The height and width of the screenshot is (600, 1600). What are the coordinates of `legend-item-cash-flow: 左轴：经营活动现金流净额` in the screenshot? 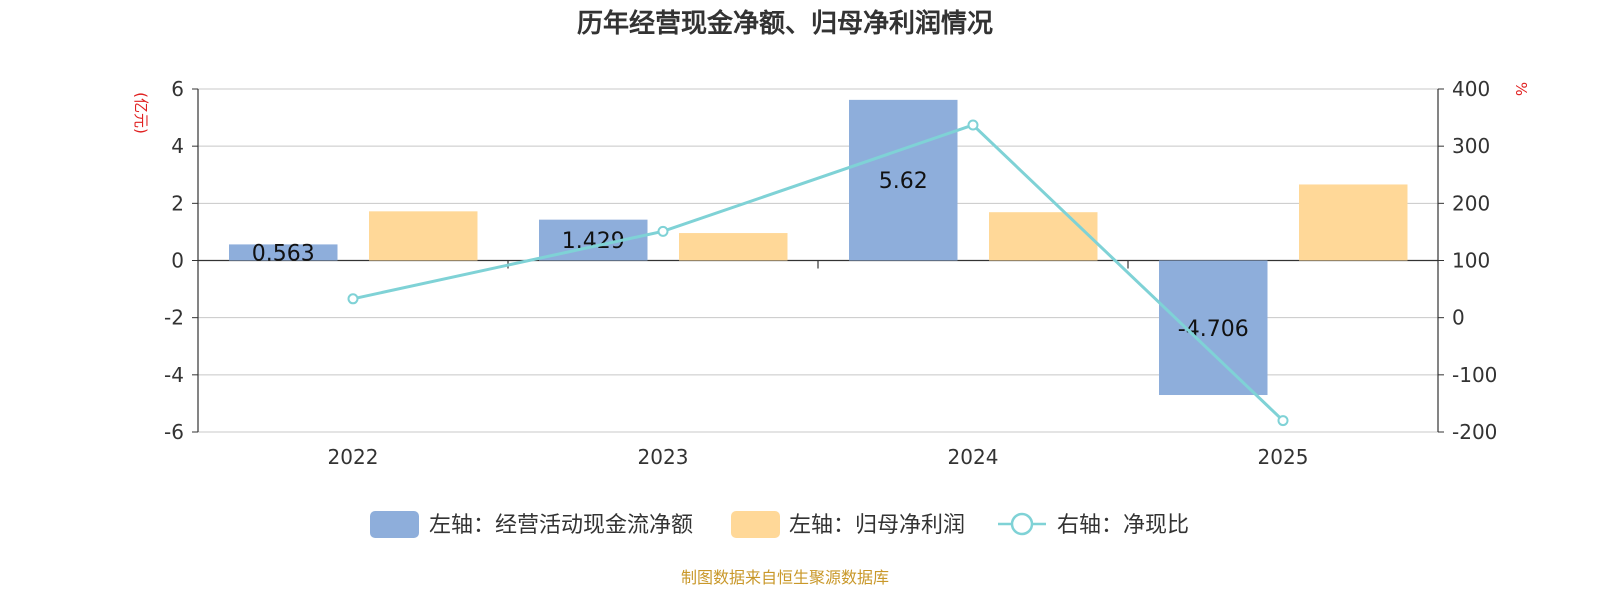 It's located at (531, 524).